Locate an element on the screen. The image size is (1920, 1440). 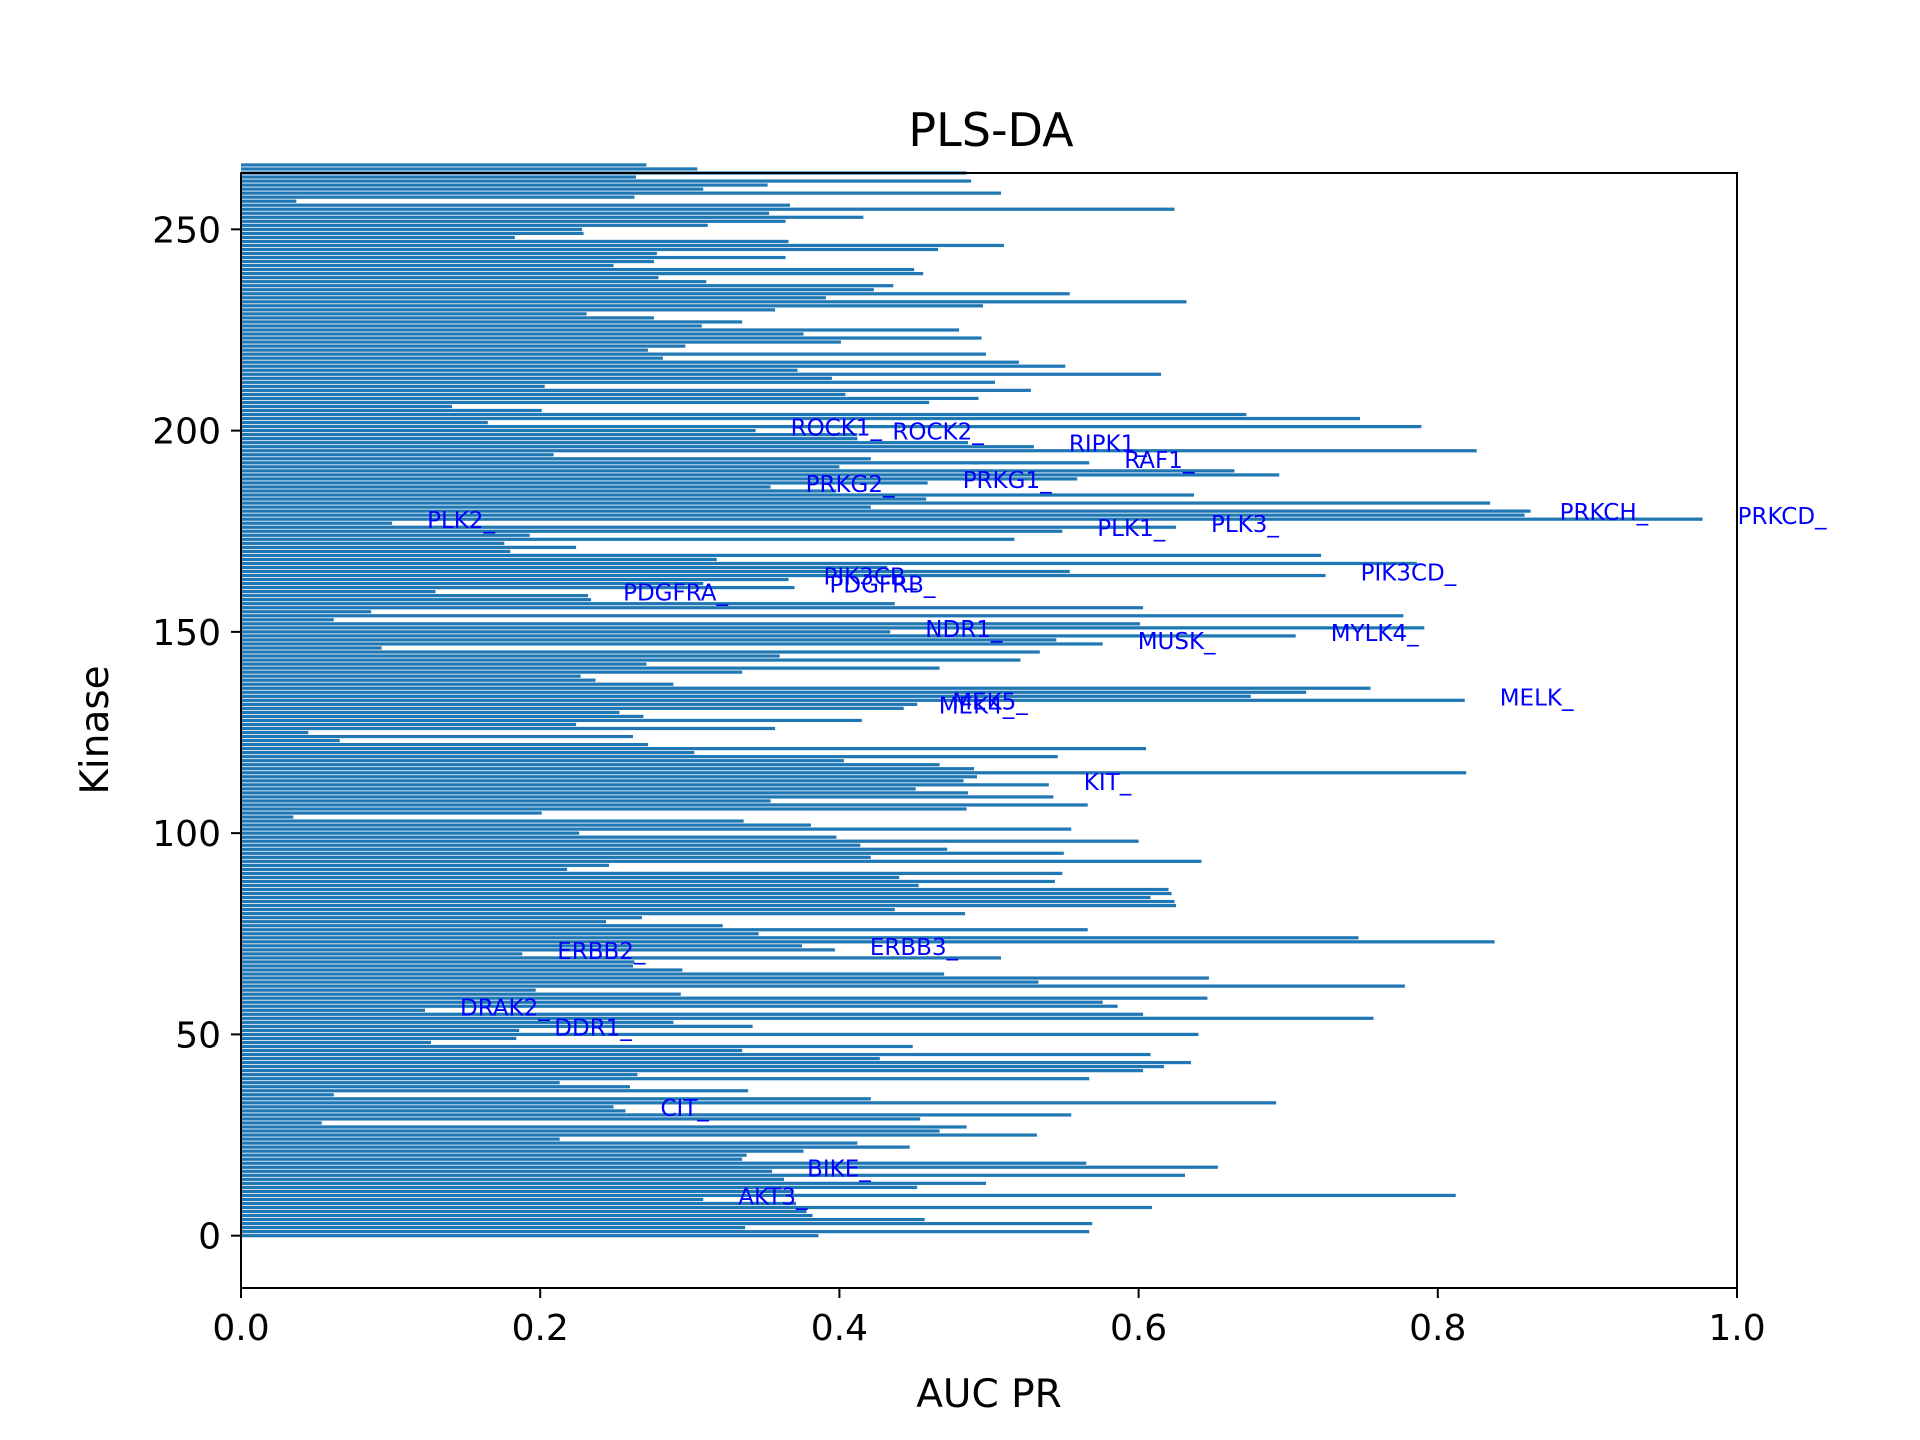
bar-annotation-mek4: MEK4_ is located at coordinates (977, 706).